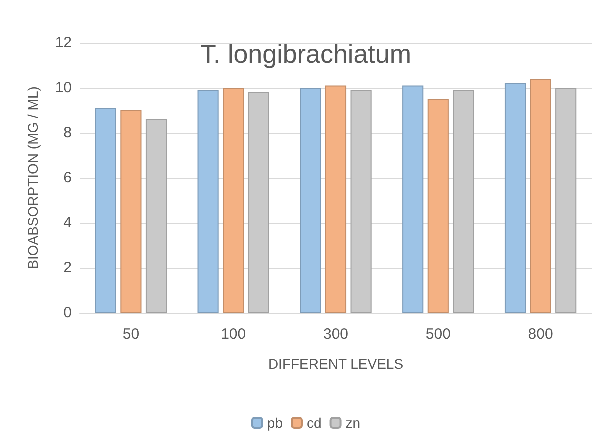 The width and height of the screenshot is (612, 447). I want to click on legend-label: pb, so click(275, 423).